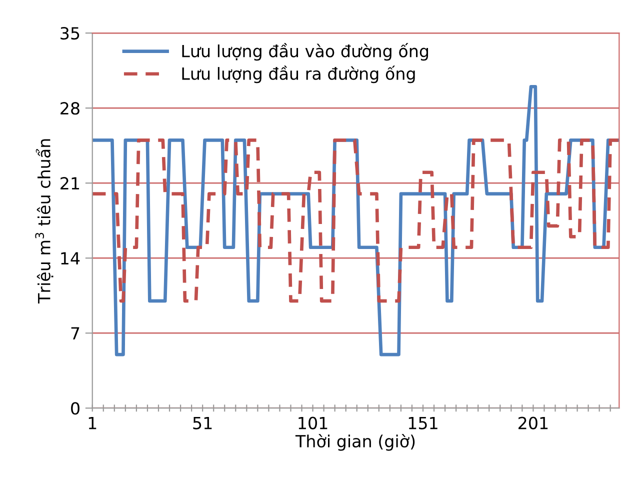  Describe the element at coordinates (202, 423) in the screenshot. I see `x-tick-label: 51` at that location.